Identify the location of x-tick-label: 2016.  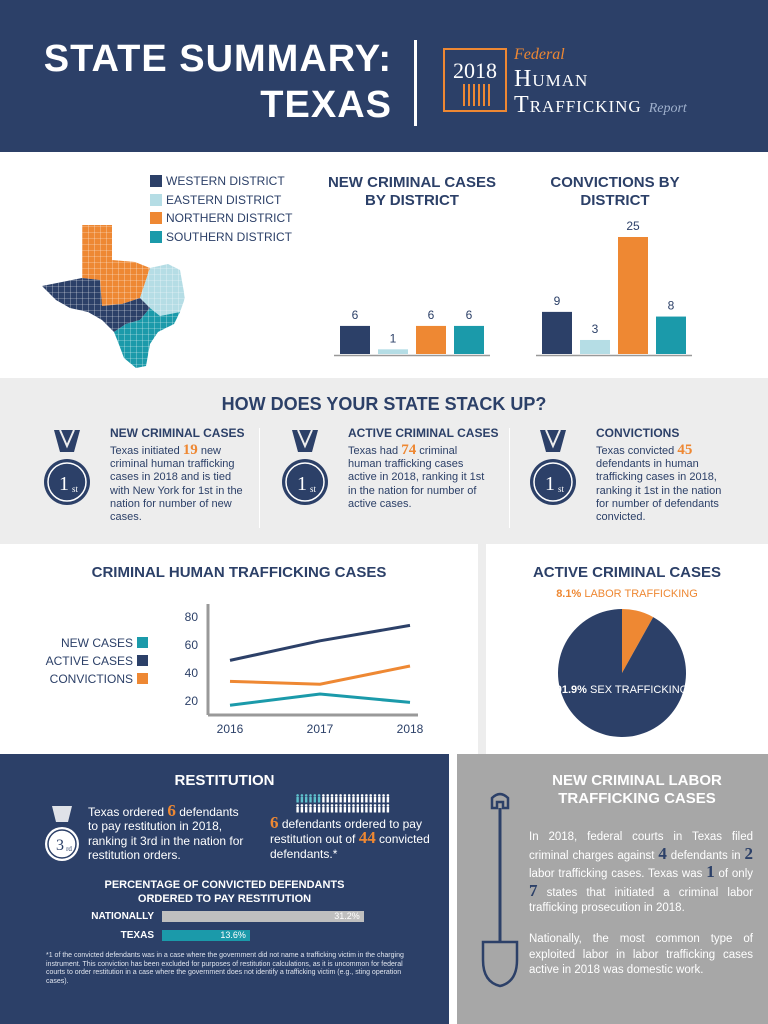
(230, 729).